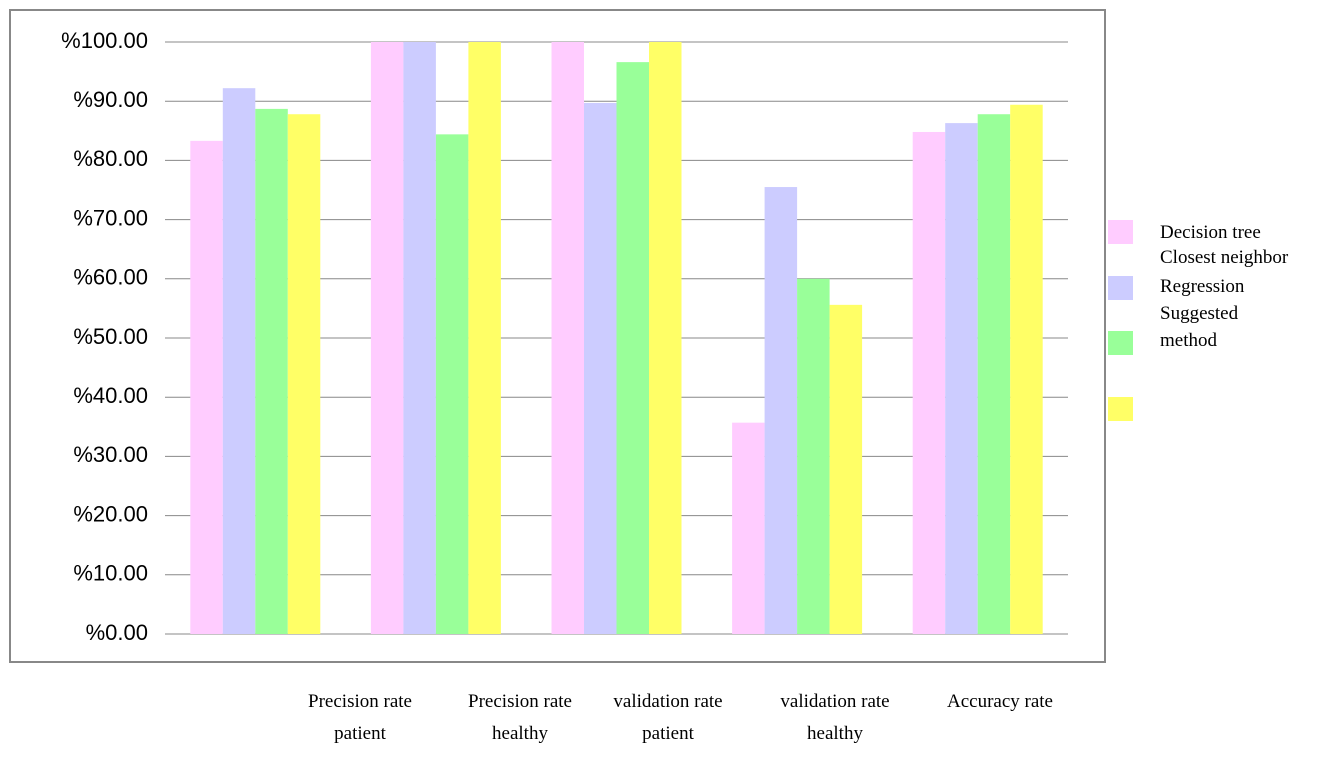 The image size is (1325, 776). Describe the element at coordinates (668, 717) in the screenshot. I see `x-tick-label: validation rate patient` at that location.